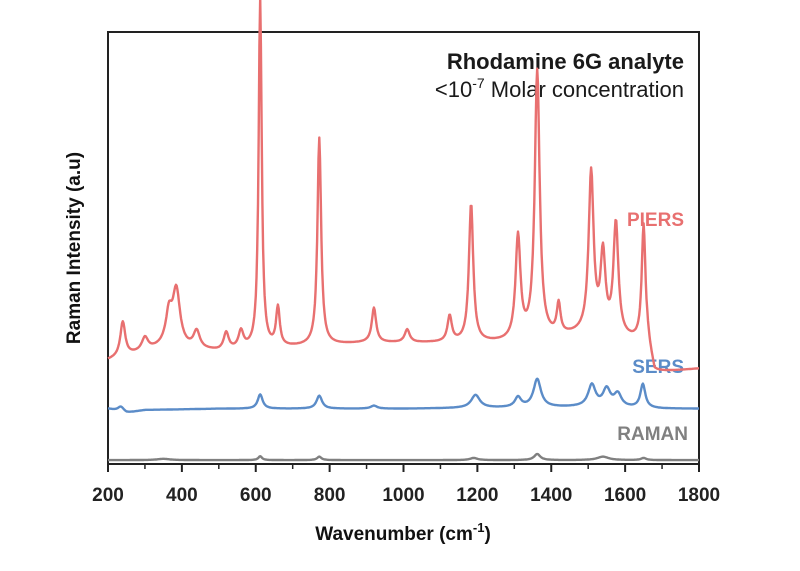 The image size is (800, 571). I want to click on subtitle-exponent: -7, so click(478, 83).